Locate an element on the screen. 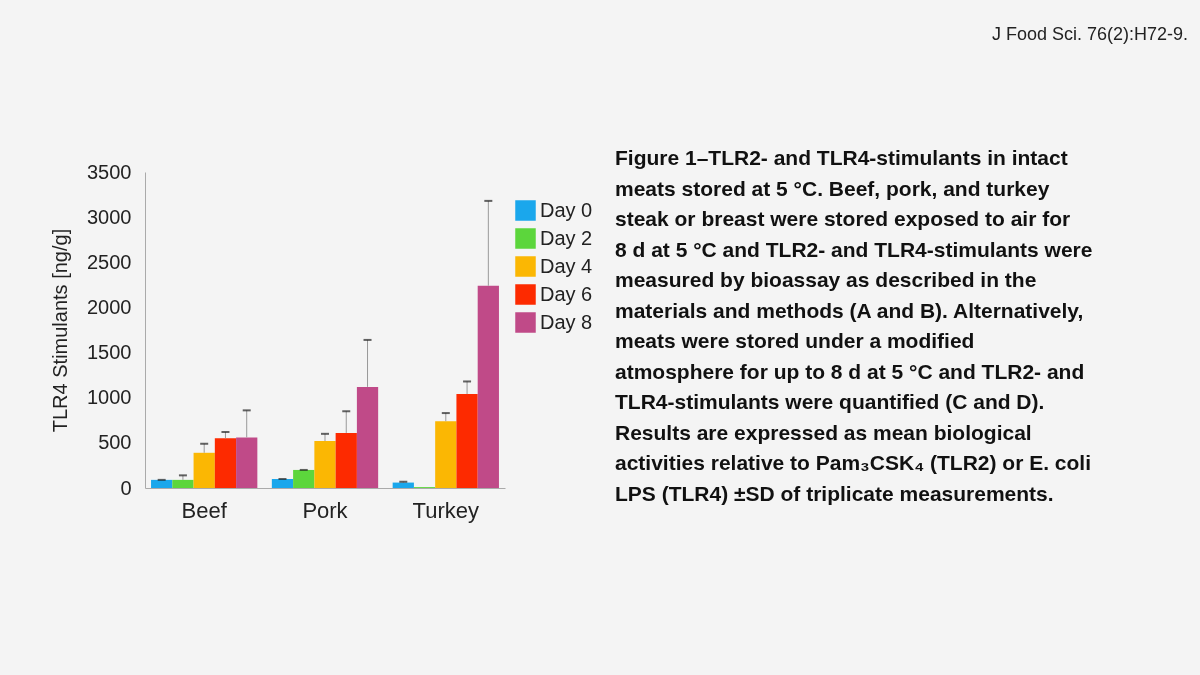  legend-label: Day 8 is located at coordinates (566, 321).